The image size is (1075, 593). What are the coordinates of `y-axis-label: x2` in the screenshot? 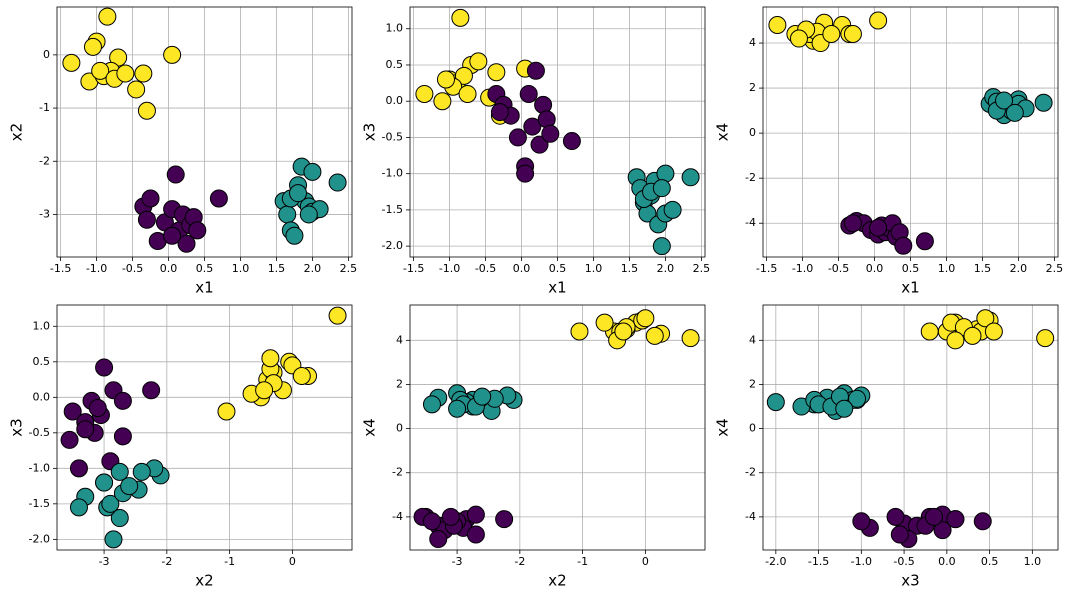 It's located at (17, 132).